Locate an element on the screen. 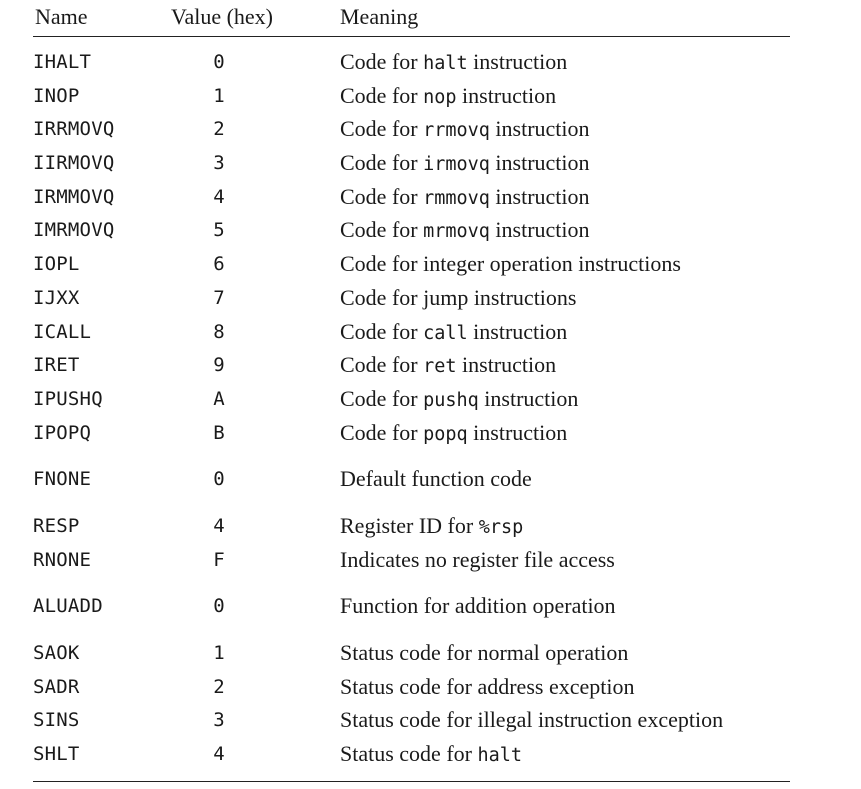  constant-name: IPOPQ is located at coordinates (62, 432).